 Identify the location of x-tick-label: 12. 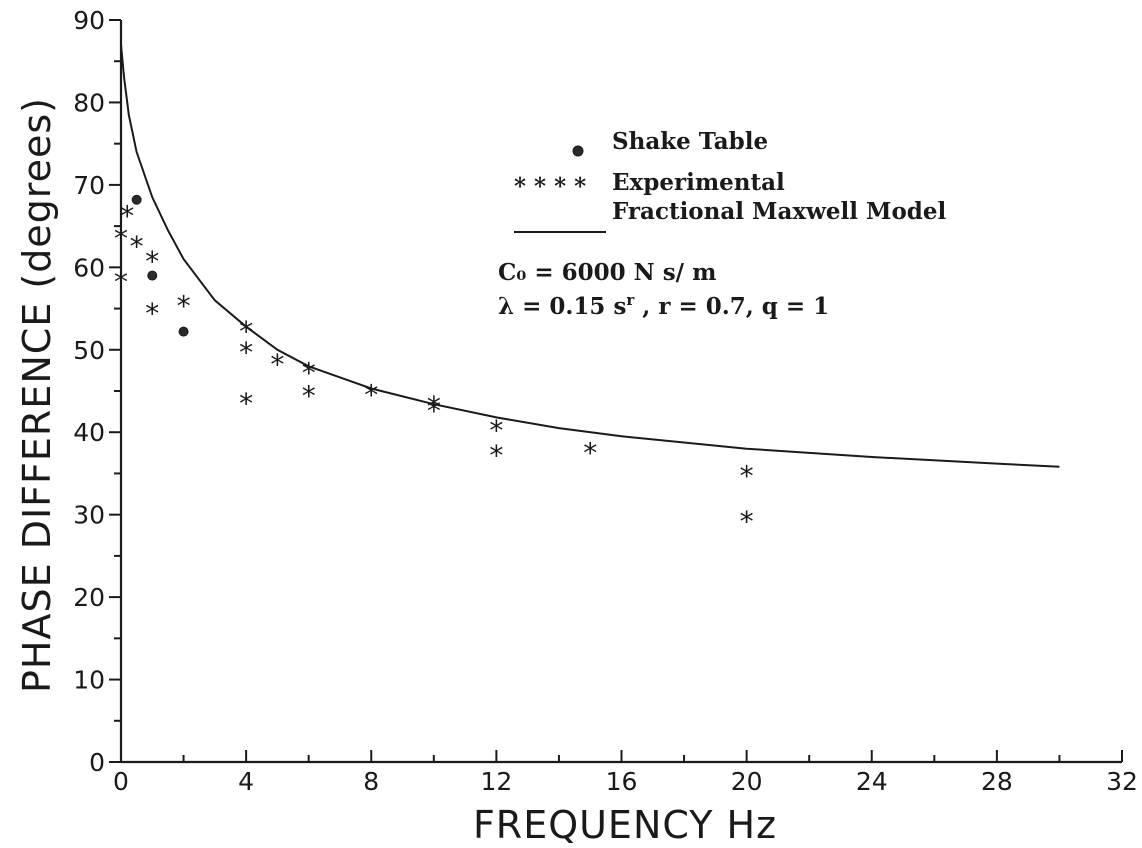
(496, 781).